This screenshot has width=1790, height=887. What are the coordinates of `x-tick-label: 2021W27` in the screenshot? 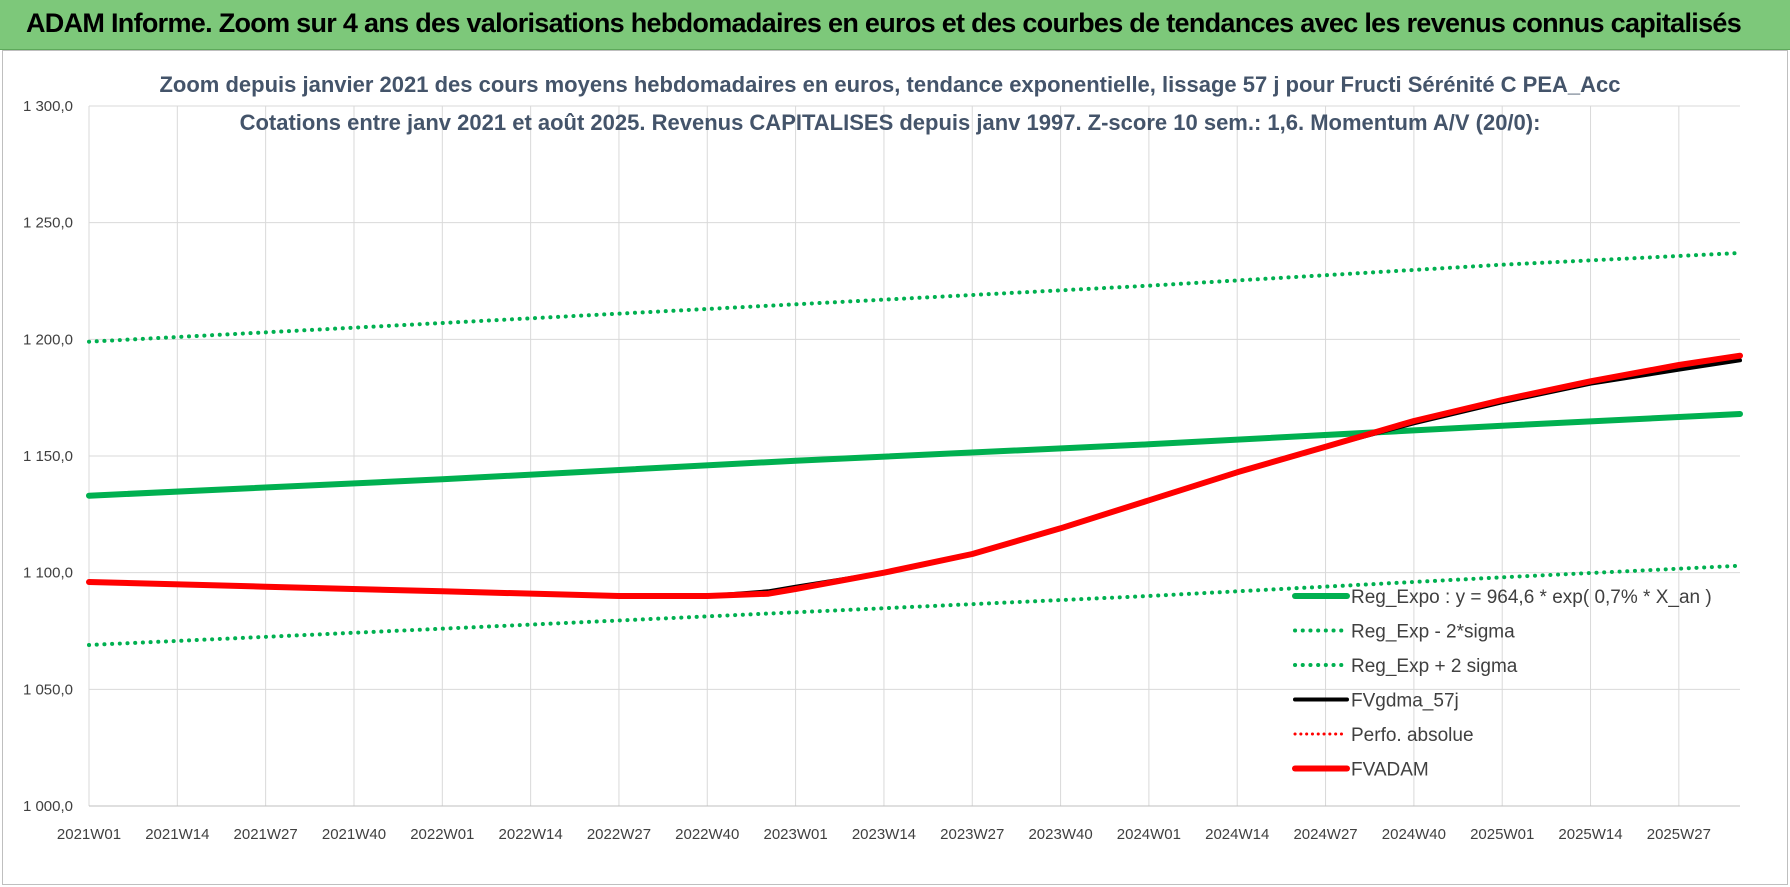 It's located at (266, 834).